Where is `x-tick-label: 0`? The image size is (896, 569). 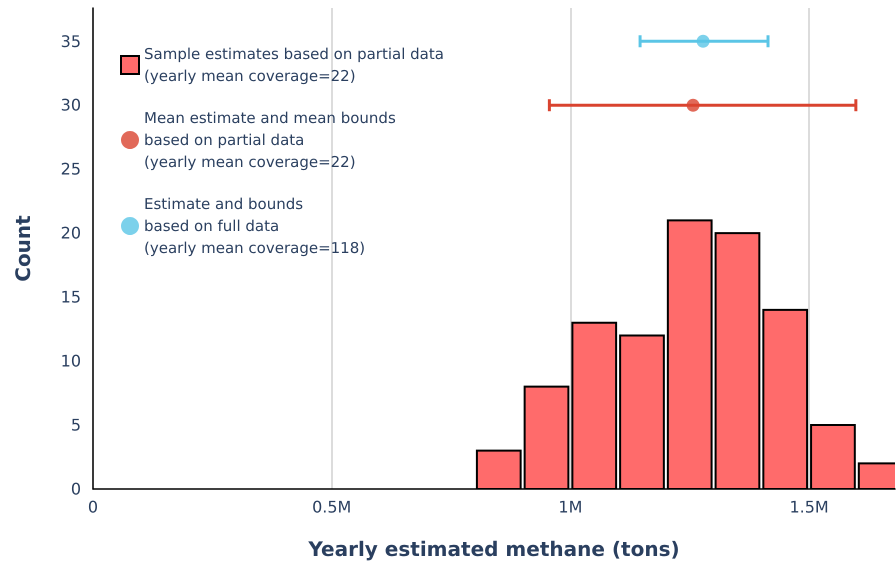 x-tick-label: 0 is located at coordinates (93, 507).